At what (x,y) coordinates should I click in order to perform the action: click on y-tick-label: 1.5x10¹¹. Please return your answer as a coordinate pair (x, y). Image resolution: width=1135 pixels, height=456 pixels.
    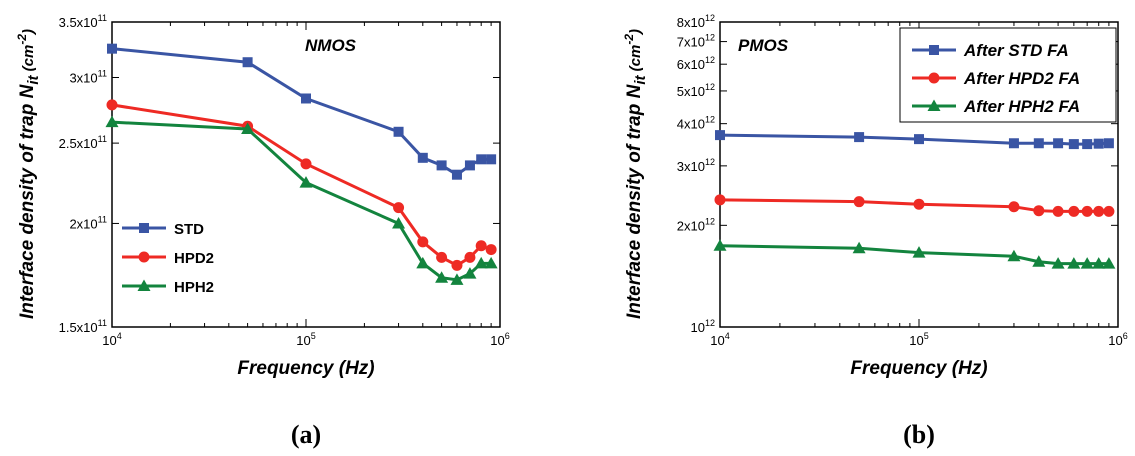
    Looking at the image, I should click on (83, 326).